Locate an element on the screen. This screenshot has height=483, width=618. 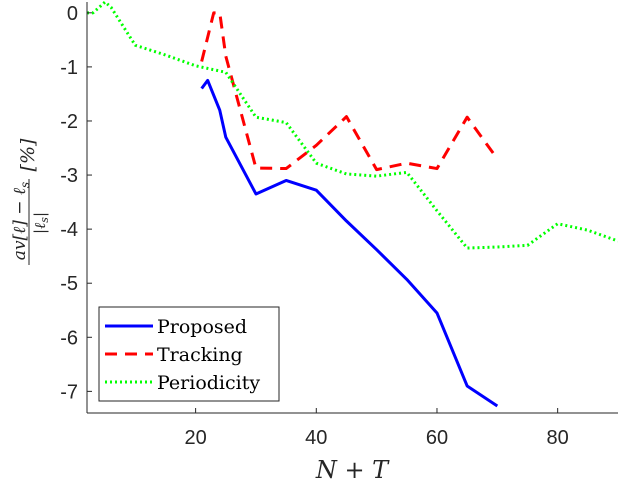
y-tick-label: -5 is located at coordinates (69, 284).